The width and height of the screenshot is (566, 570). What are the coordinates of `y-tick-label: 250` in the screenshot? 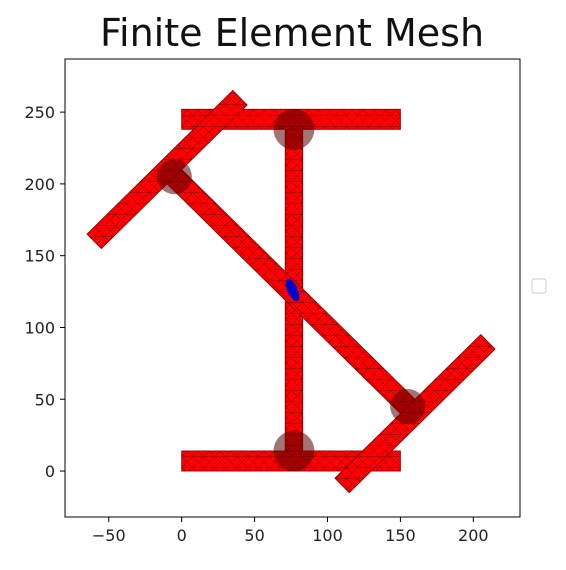 It's located at (39, 112).